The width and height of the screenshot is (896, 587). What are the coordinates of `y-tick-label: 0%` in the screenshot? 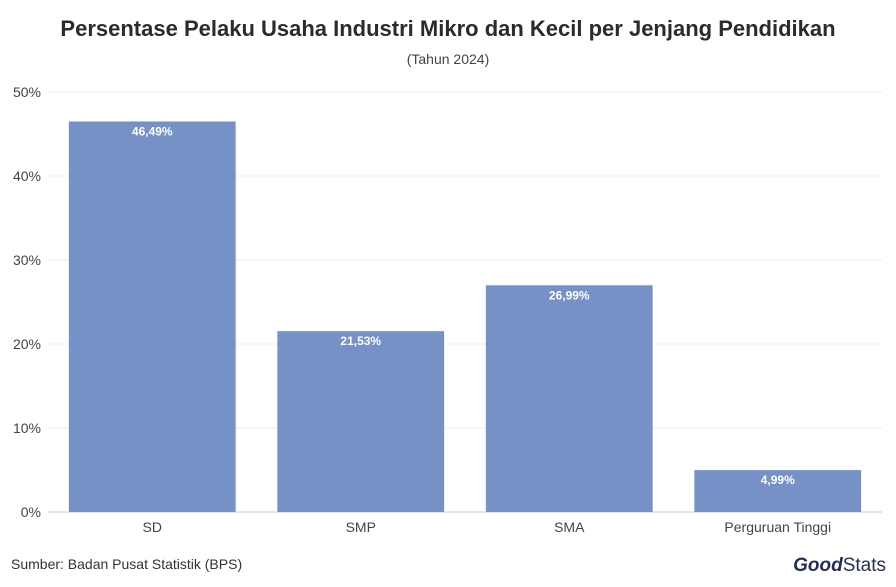 It's located at (31, 512).